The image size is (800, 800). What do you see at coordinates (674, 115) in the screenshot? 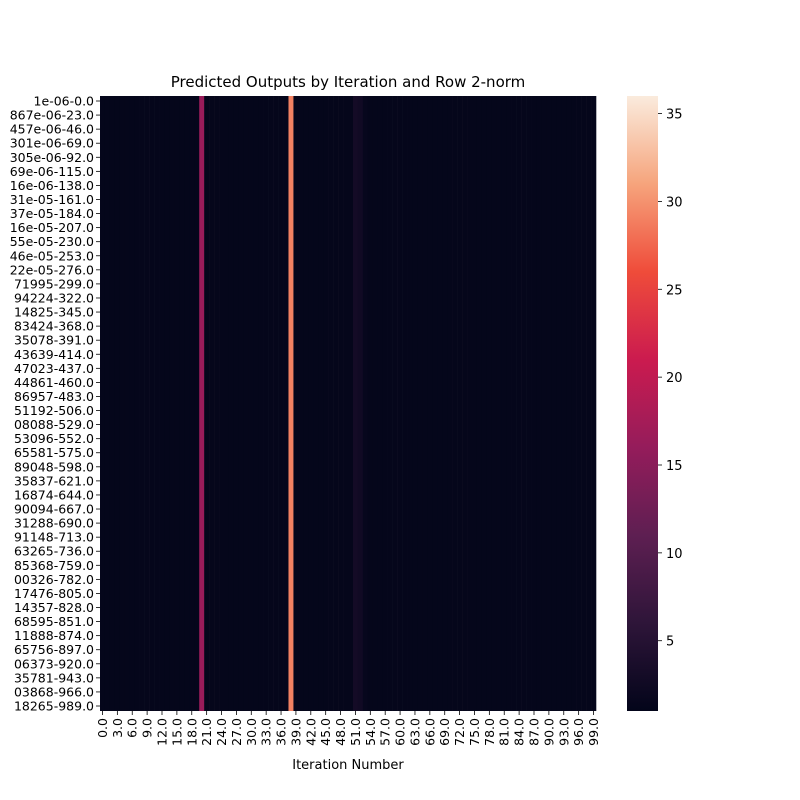
I see `colorbar-tick-label: 35` at bounding box center [674, 115].